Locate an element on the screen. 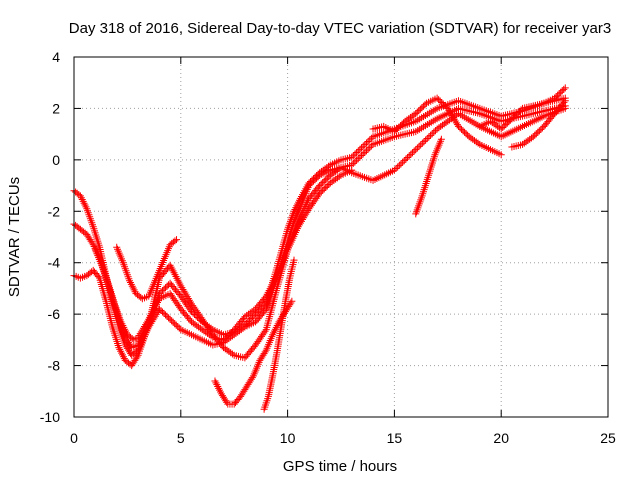 The width and height of the screenshot is (640, 480). x-tick-label: 15 is located at coordinates (395, 438).